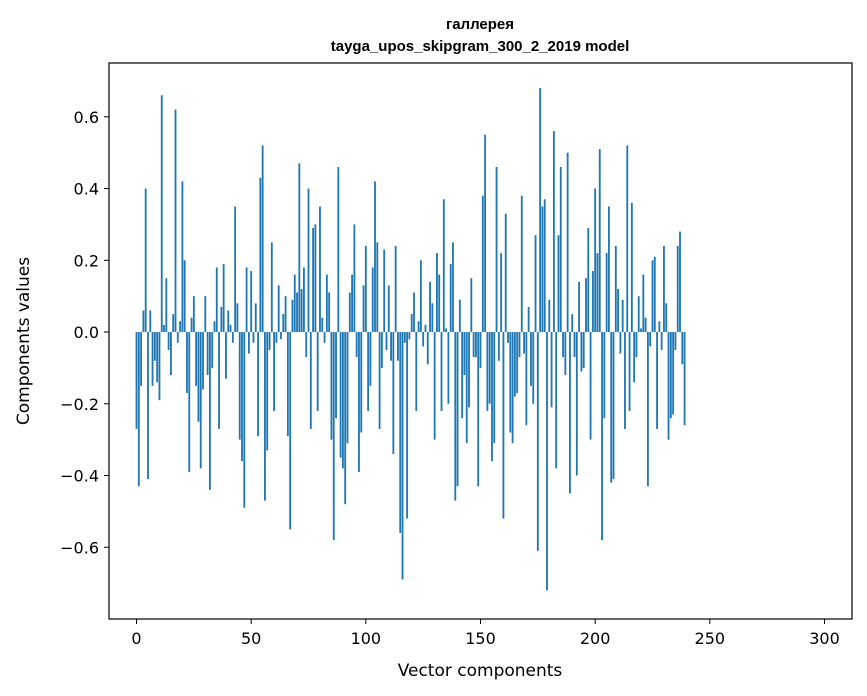 The height and width of the screenshot is (696, 867). I want to click on x-axis-ticks: 0 50 100 150 200 250 300, so click(485, 633).